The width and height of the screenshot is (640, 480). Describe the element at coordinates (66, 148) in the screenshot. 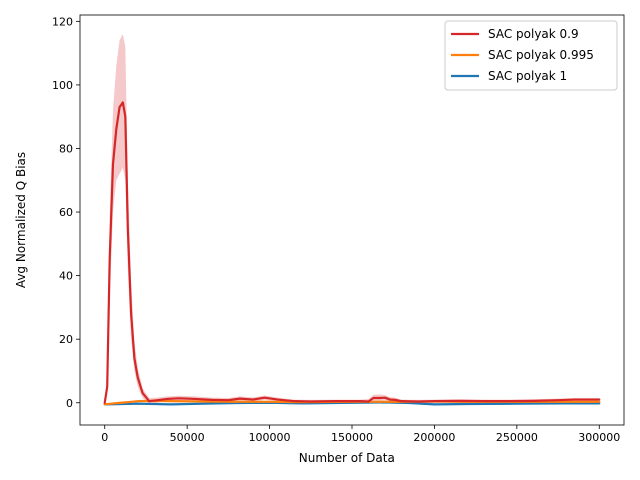

I see `y-tick-label: 80` at that location.